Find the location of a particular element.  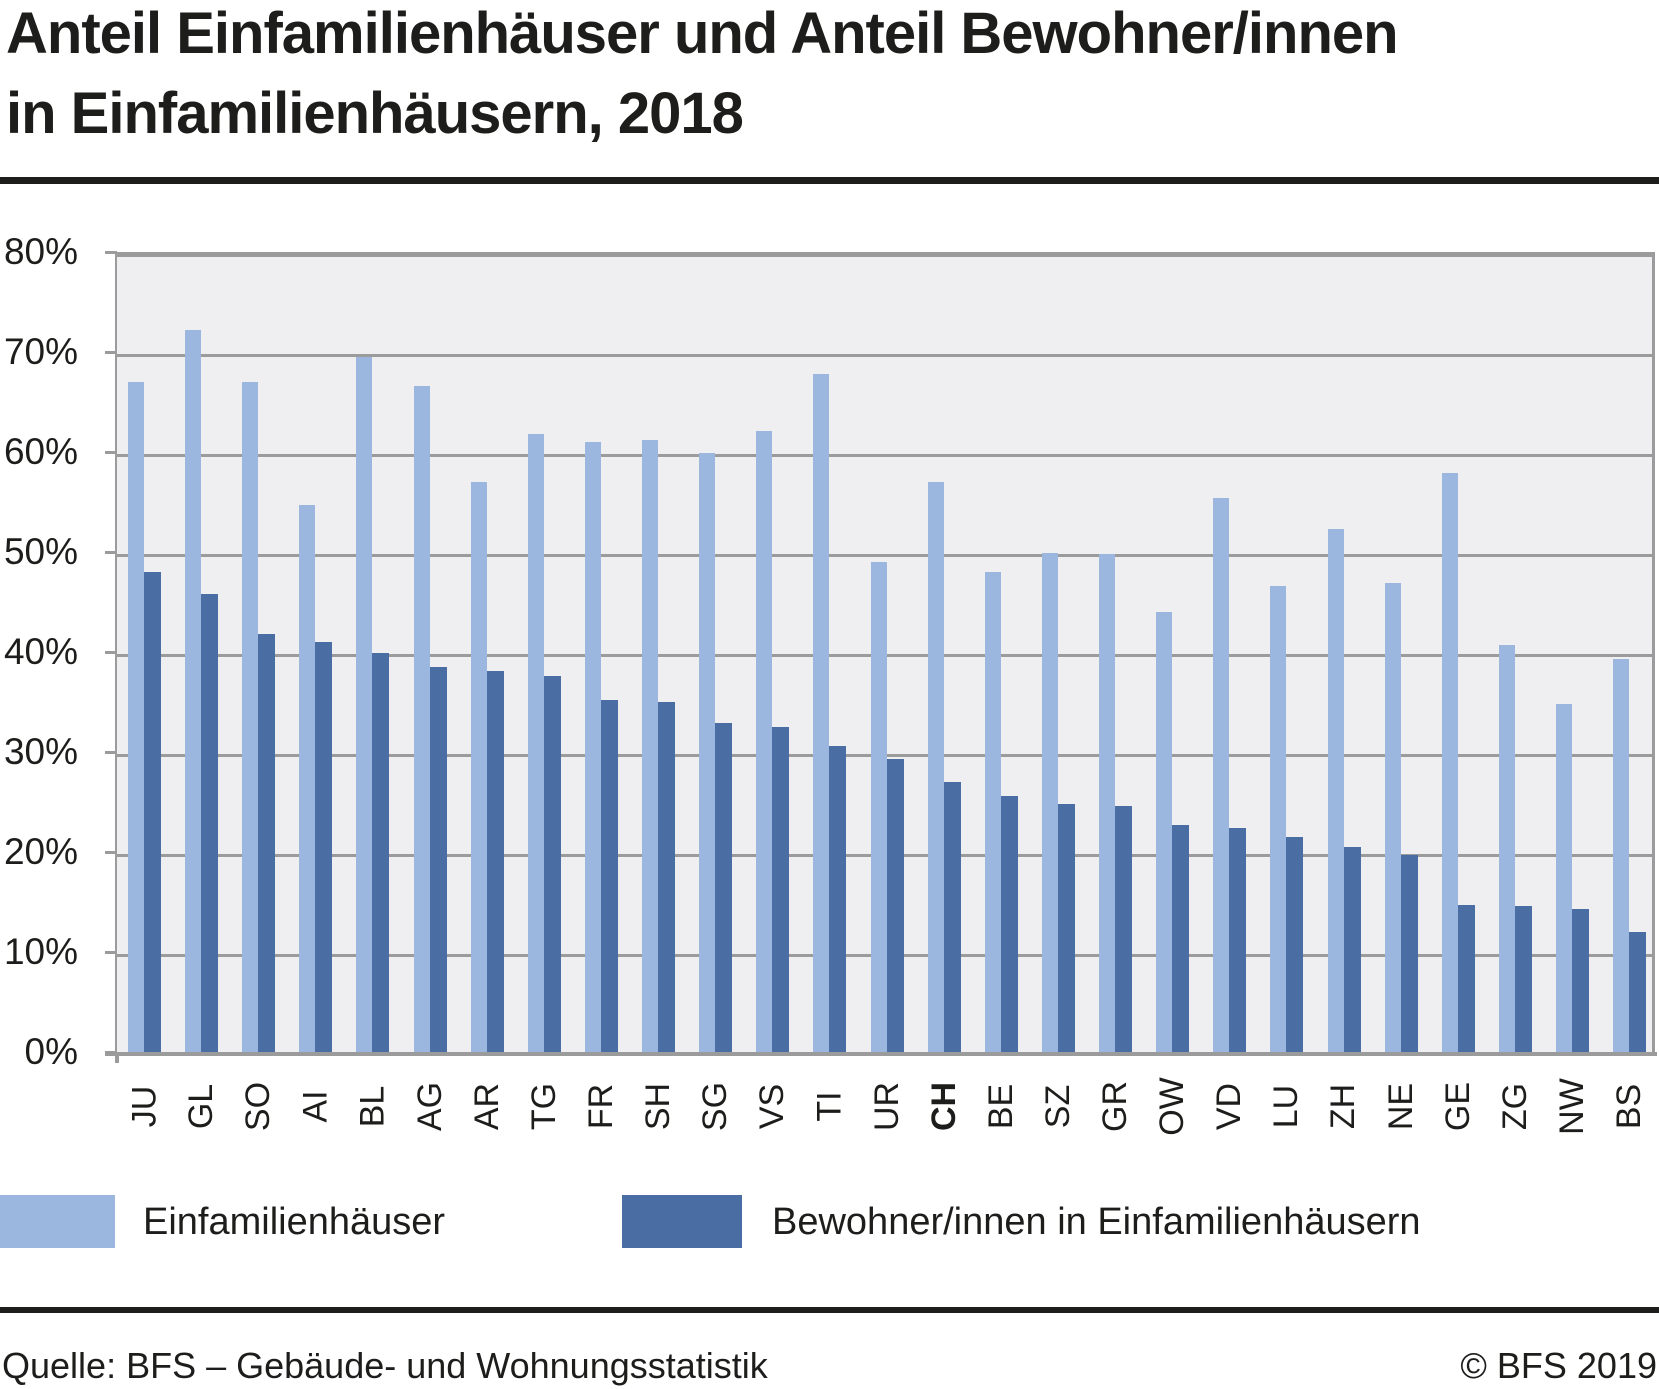

bar-dark-BL is located at coordinates (381, 852).